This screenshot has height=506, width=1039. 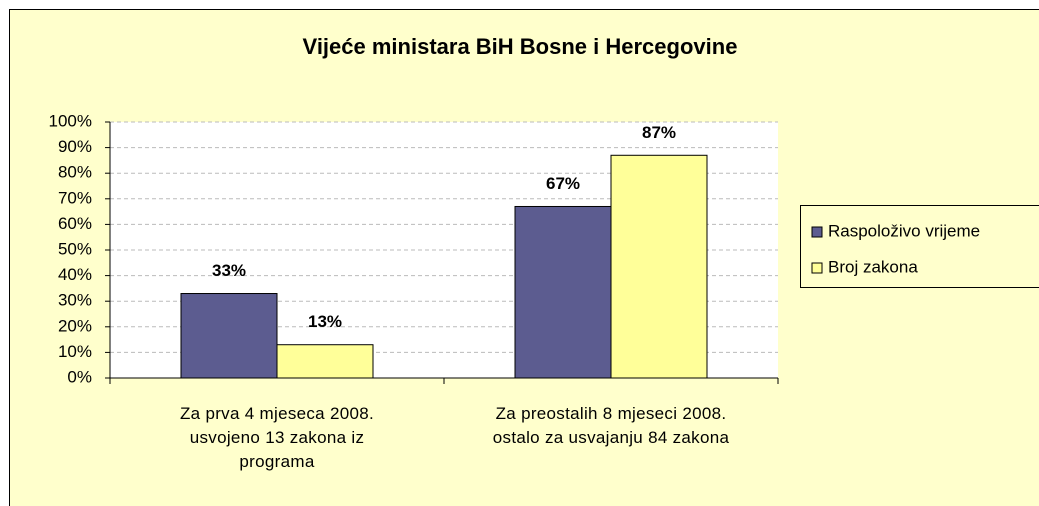 I want to click on y-tick-label: 20%, so click(x=75, y=325).